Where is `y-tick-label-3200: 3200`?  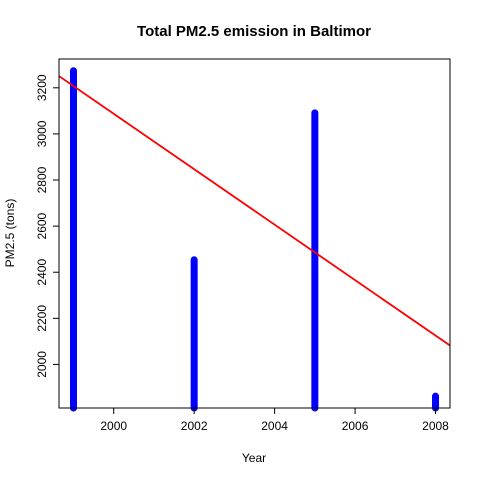 y-tick-label-3200: 3200 is located at coordinates (42, 87).